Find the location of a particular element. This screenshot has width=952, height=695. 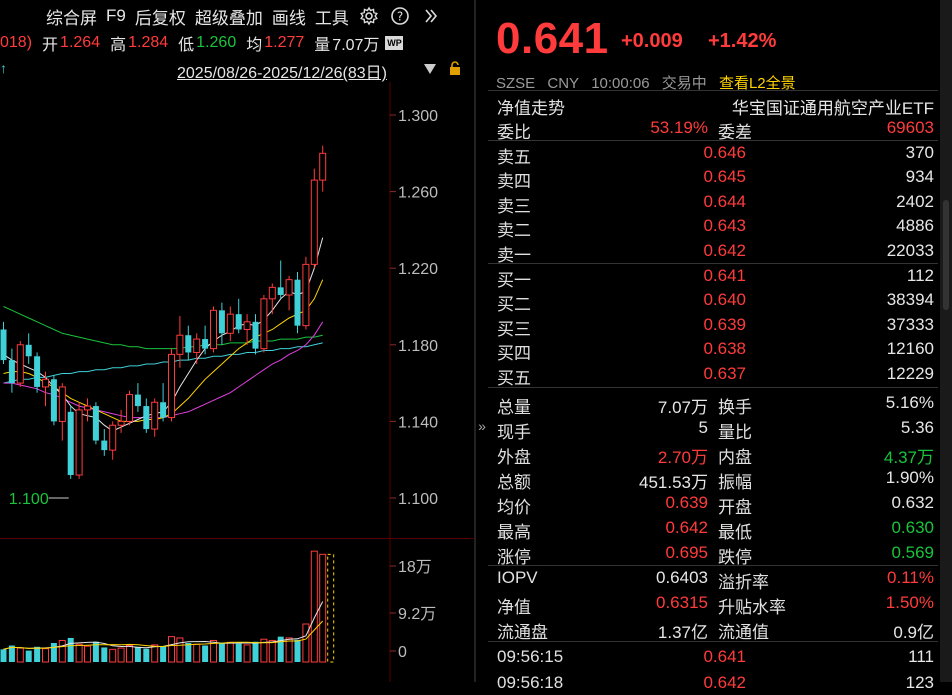

stat-label: 外盘 is located at coordinates (514, 457).